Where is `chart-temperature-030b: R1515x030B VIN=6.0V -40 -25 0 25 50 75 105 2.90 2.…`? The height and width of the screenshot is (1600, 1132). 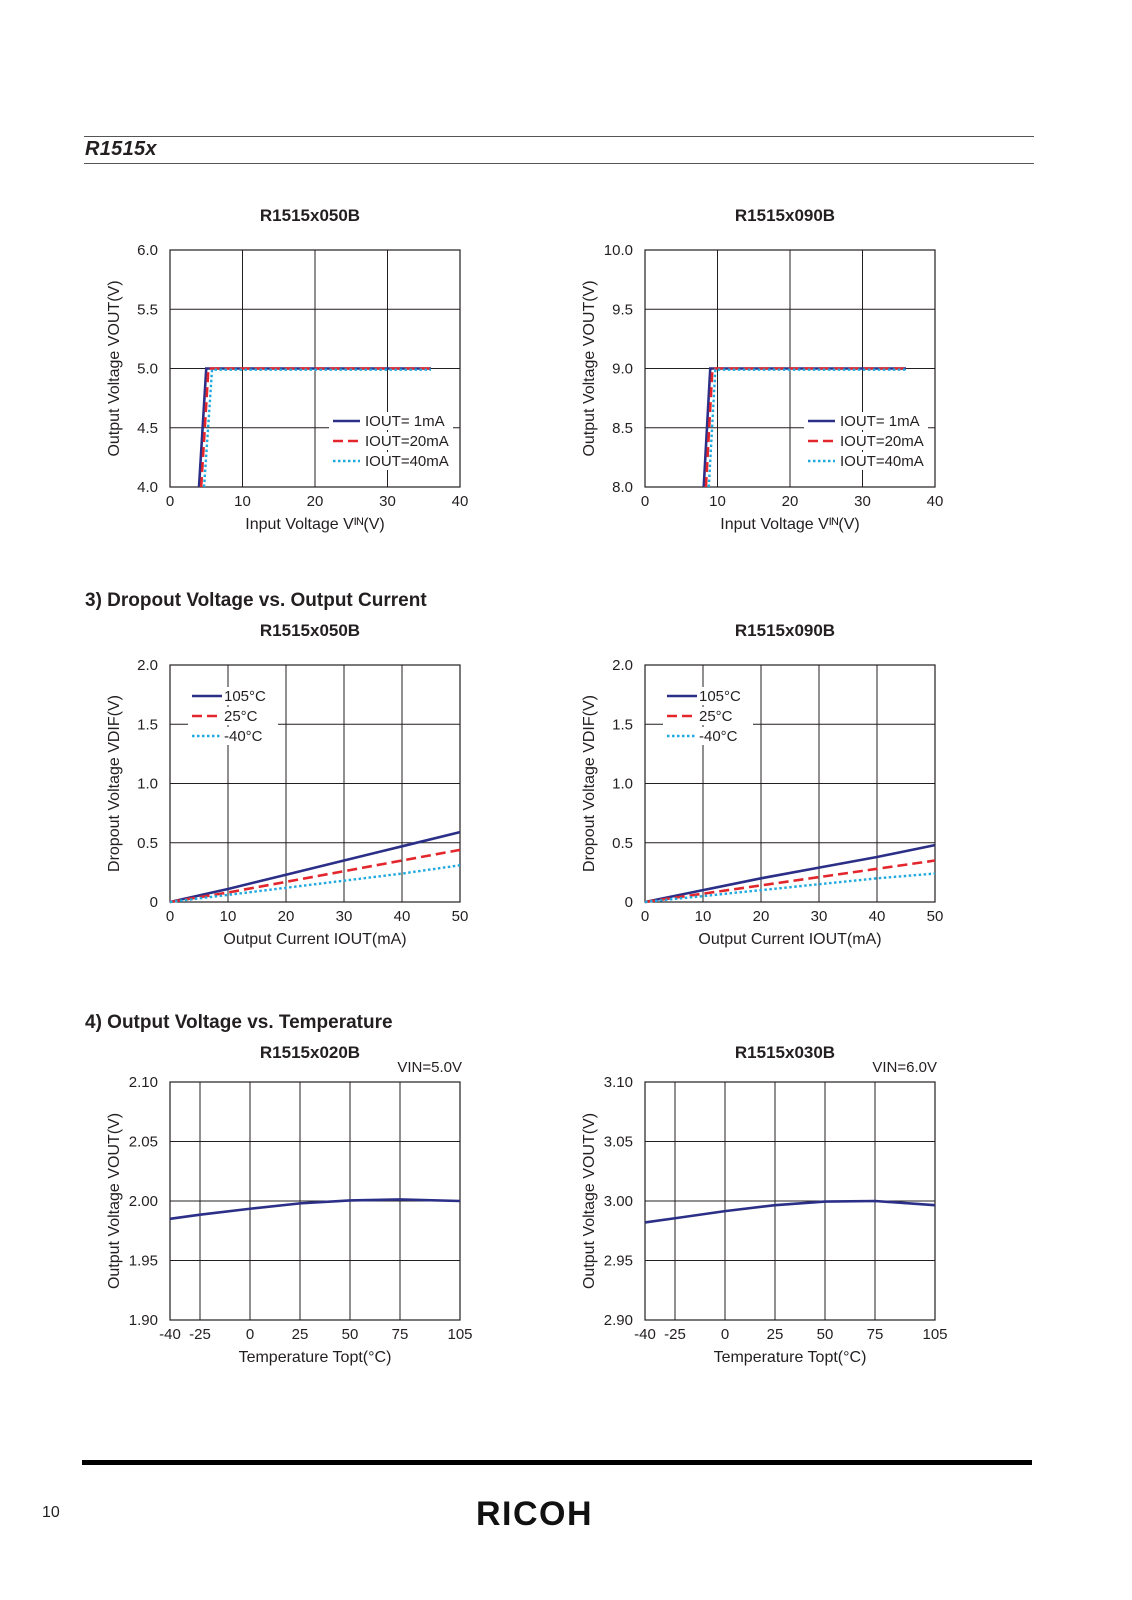 chart-temperature-030b: R1515x030B VIN=6.0V -40 -25 0 25 50 75 105 2.90 2.… is located at coordinates (775, 1227).